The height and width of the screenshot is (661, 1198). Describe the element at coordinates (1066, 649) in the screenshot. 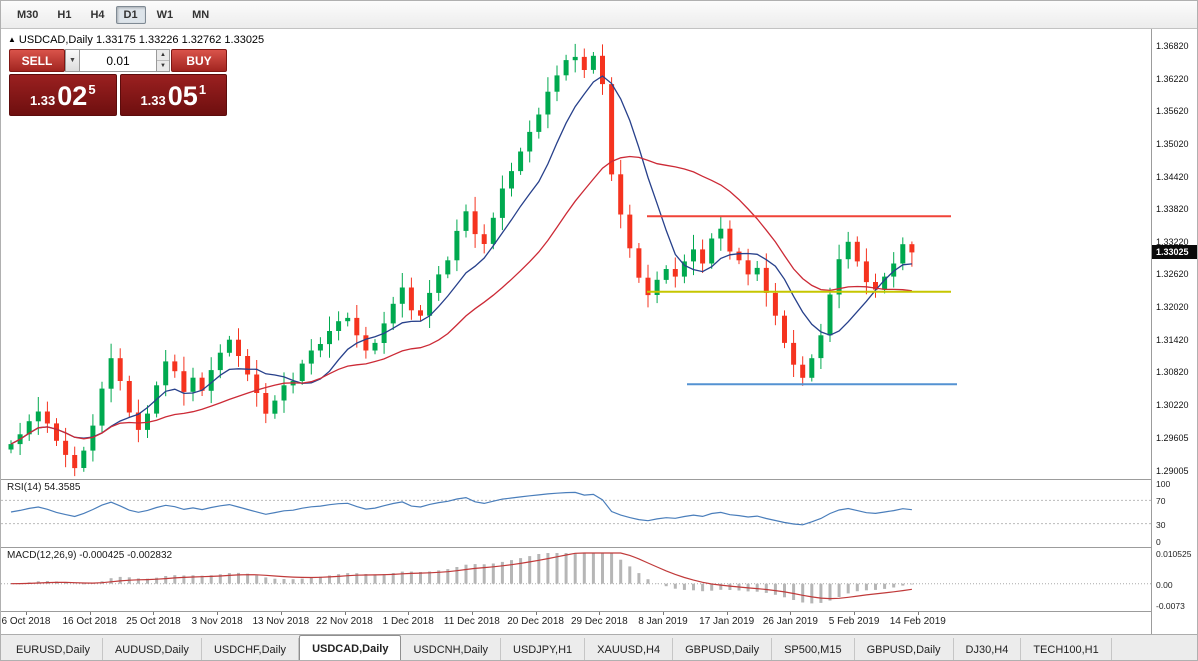

I see `chart-tab-tech100: TECH100,H1` at that location.